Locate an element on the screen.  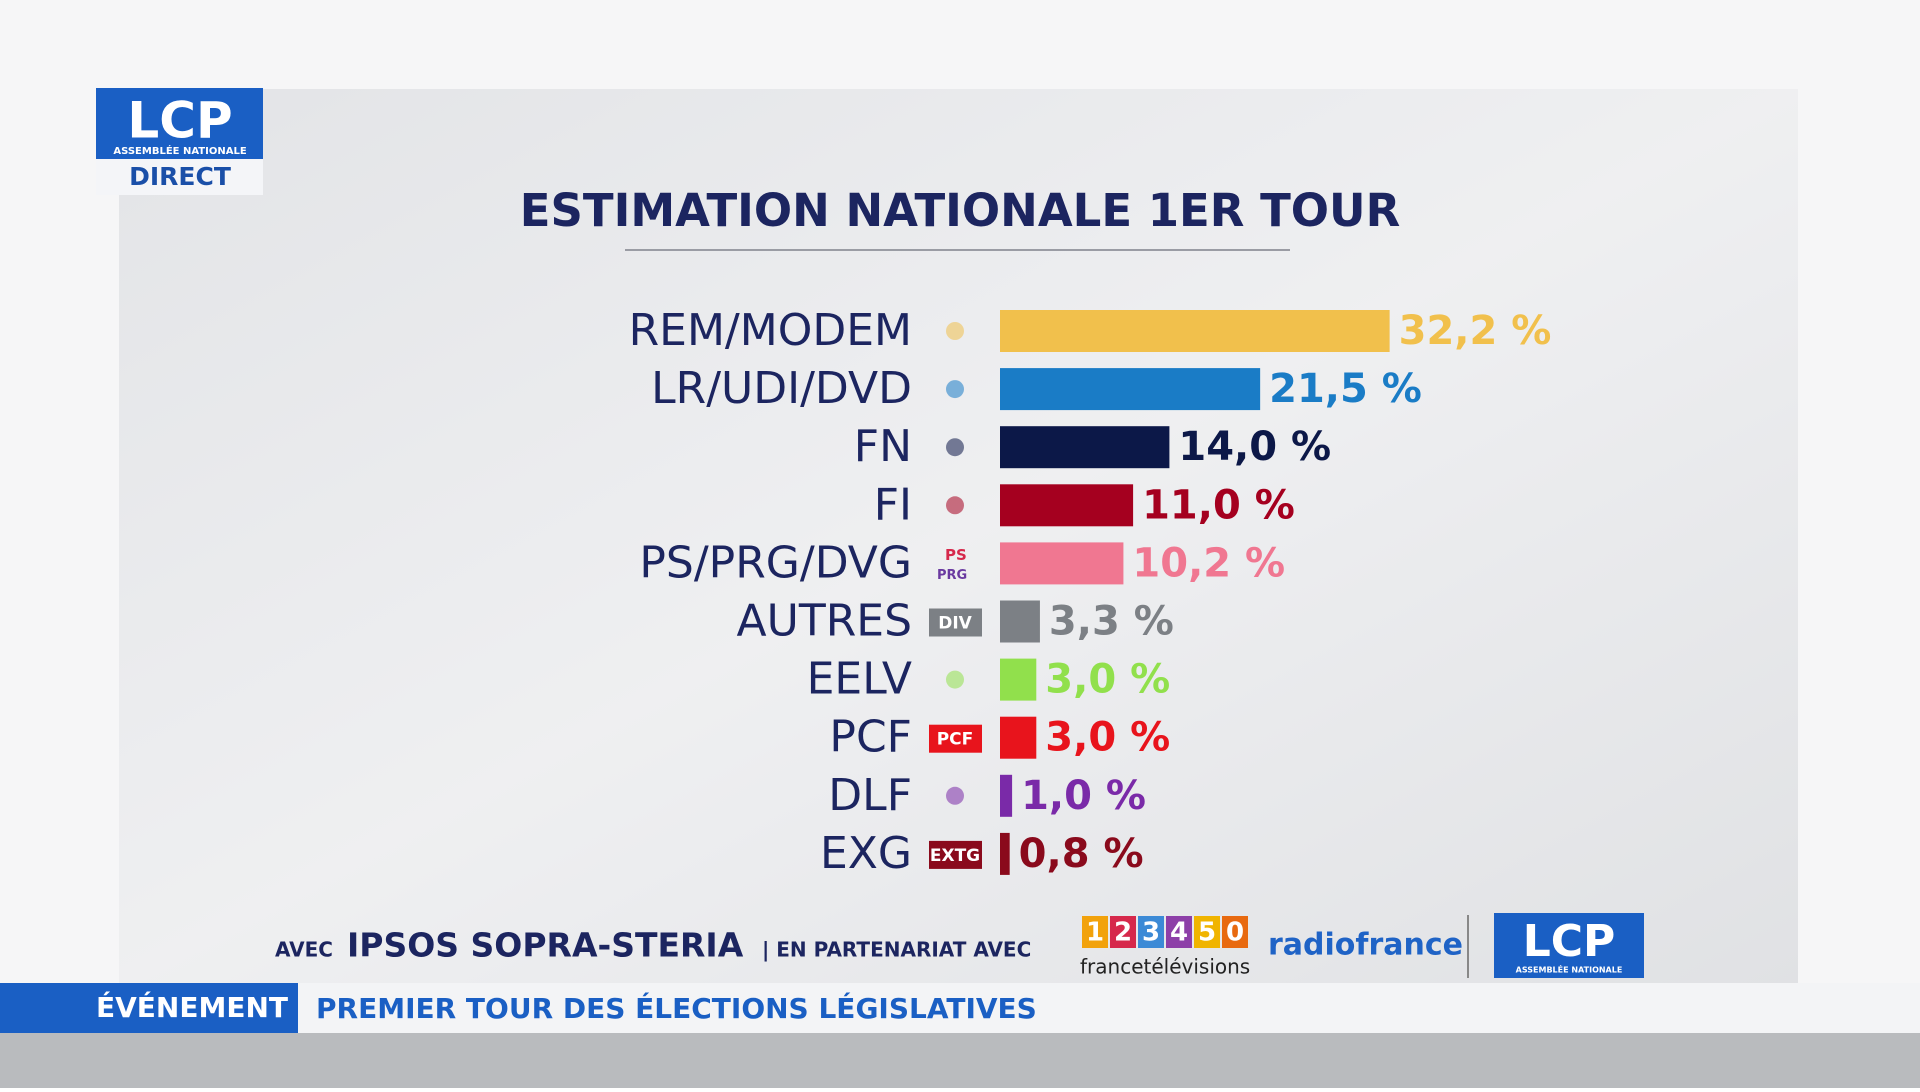
chart-title: ESTIMATION NATIONALE 1ER TOUR is located at coordinates (960, 210).